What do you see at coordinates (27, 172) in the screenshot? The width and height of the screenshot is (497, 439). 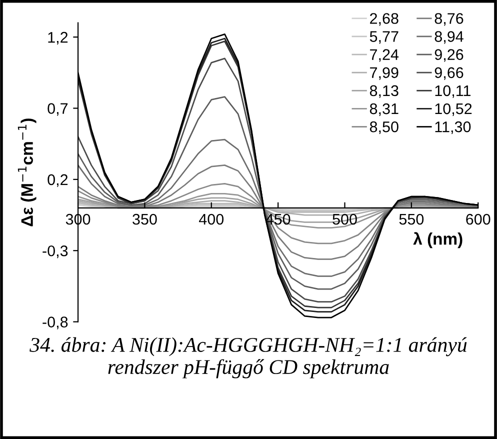 I see `y-axis-title: Δε (M$^{−1}$cm$^{−1}$)` at bounding box center [27, 172].